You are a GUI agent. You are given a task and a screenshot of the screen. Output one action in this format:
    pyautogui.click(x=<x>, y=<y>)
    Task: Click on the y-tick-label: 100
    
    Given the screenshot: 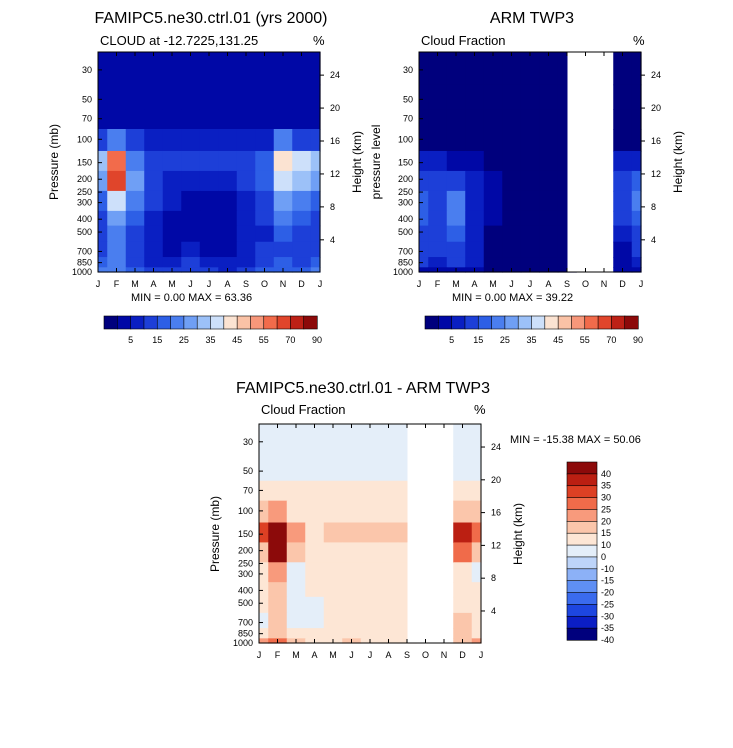 What is the action you would take?
    pyautogui.click(x=245, y=511)
    